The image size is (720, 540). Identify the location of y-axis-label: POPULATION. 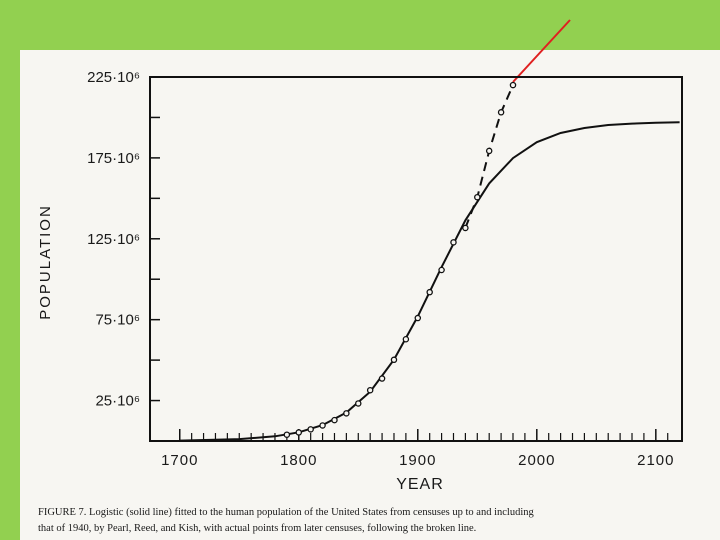
(45, 262).